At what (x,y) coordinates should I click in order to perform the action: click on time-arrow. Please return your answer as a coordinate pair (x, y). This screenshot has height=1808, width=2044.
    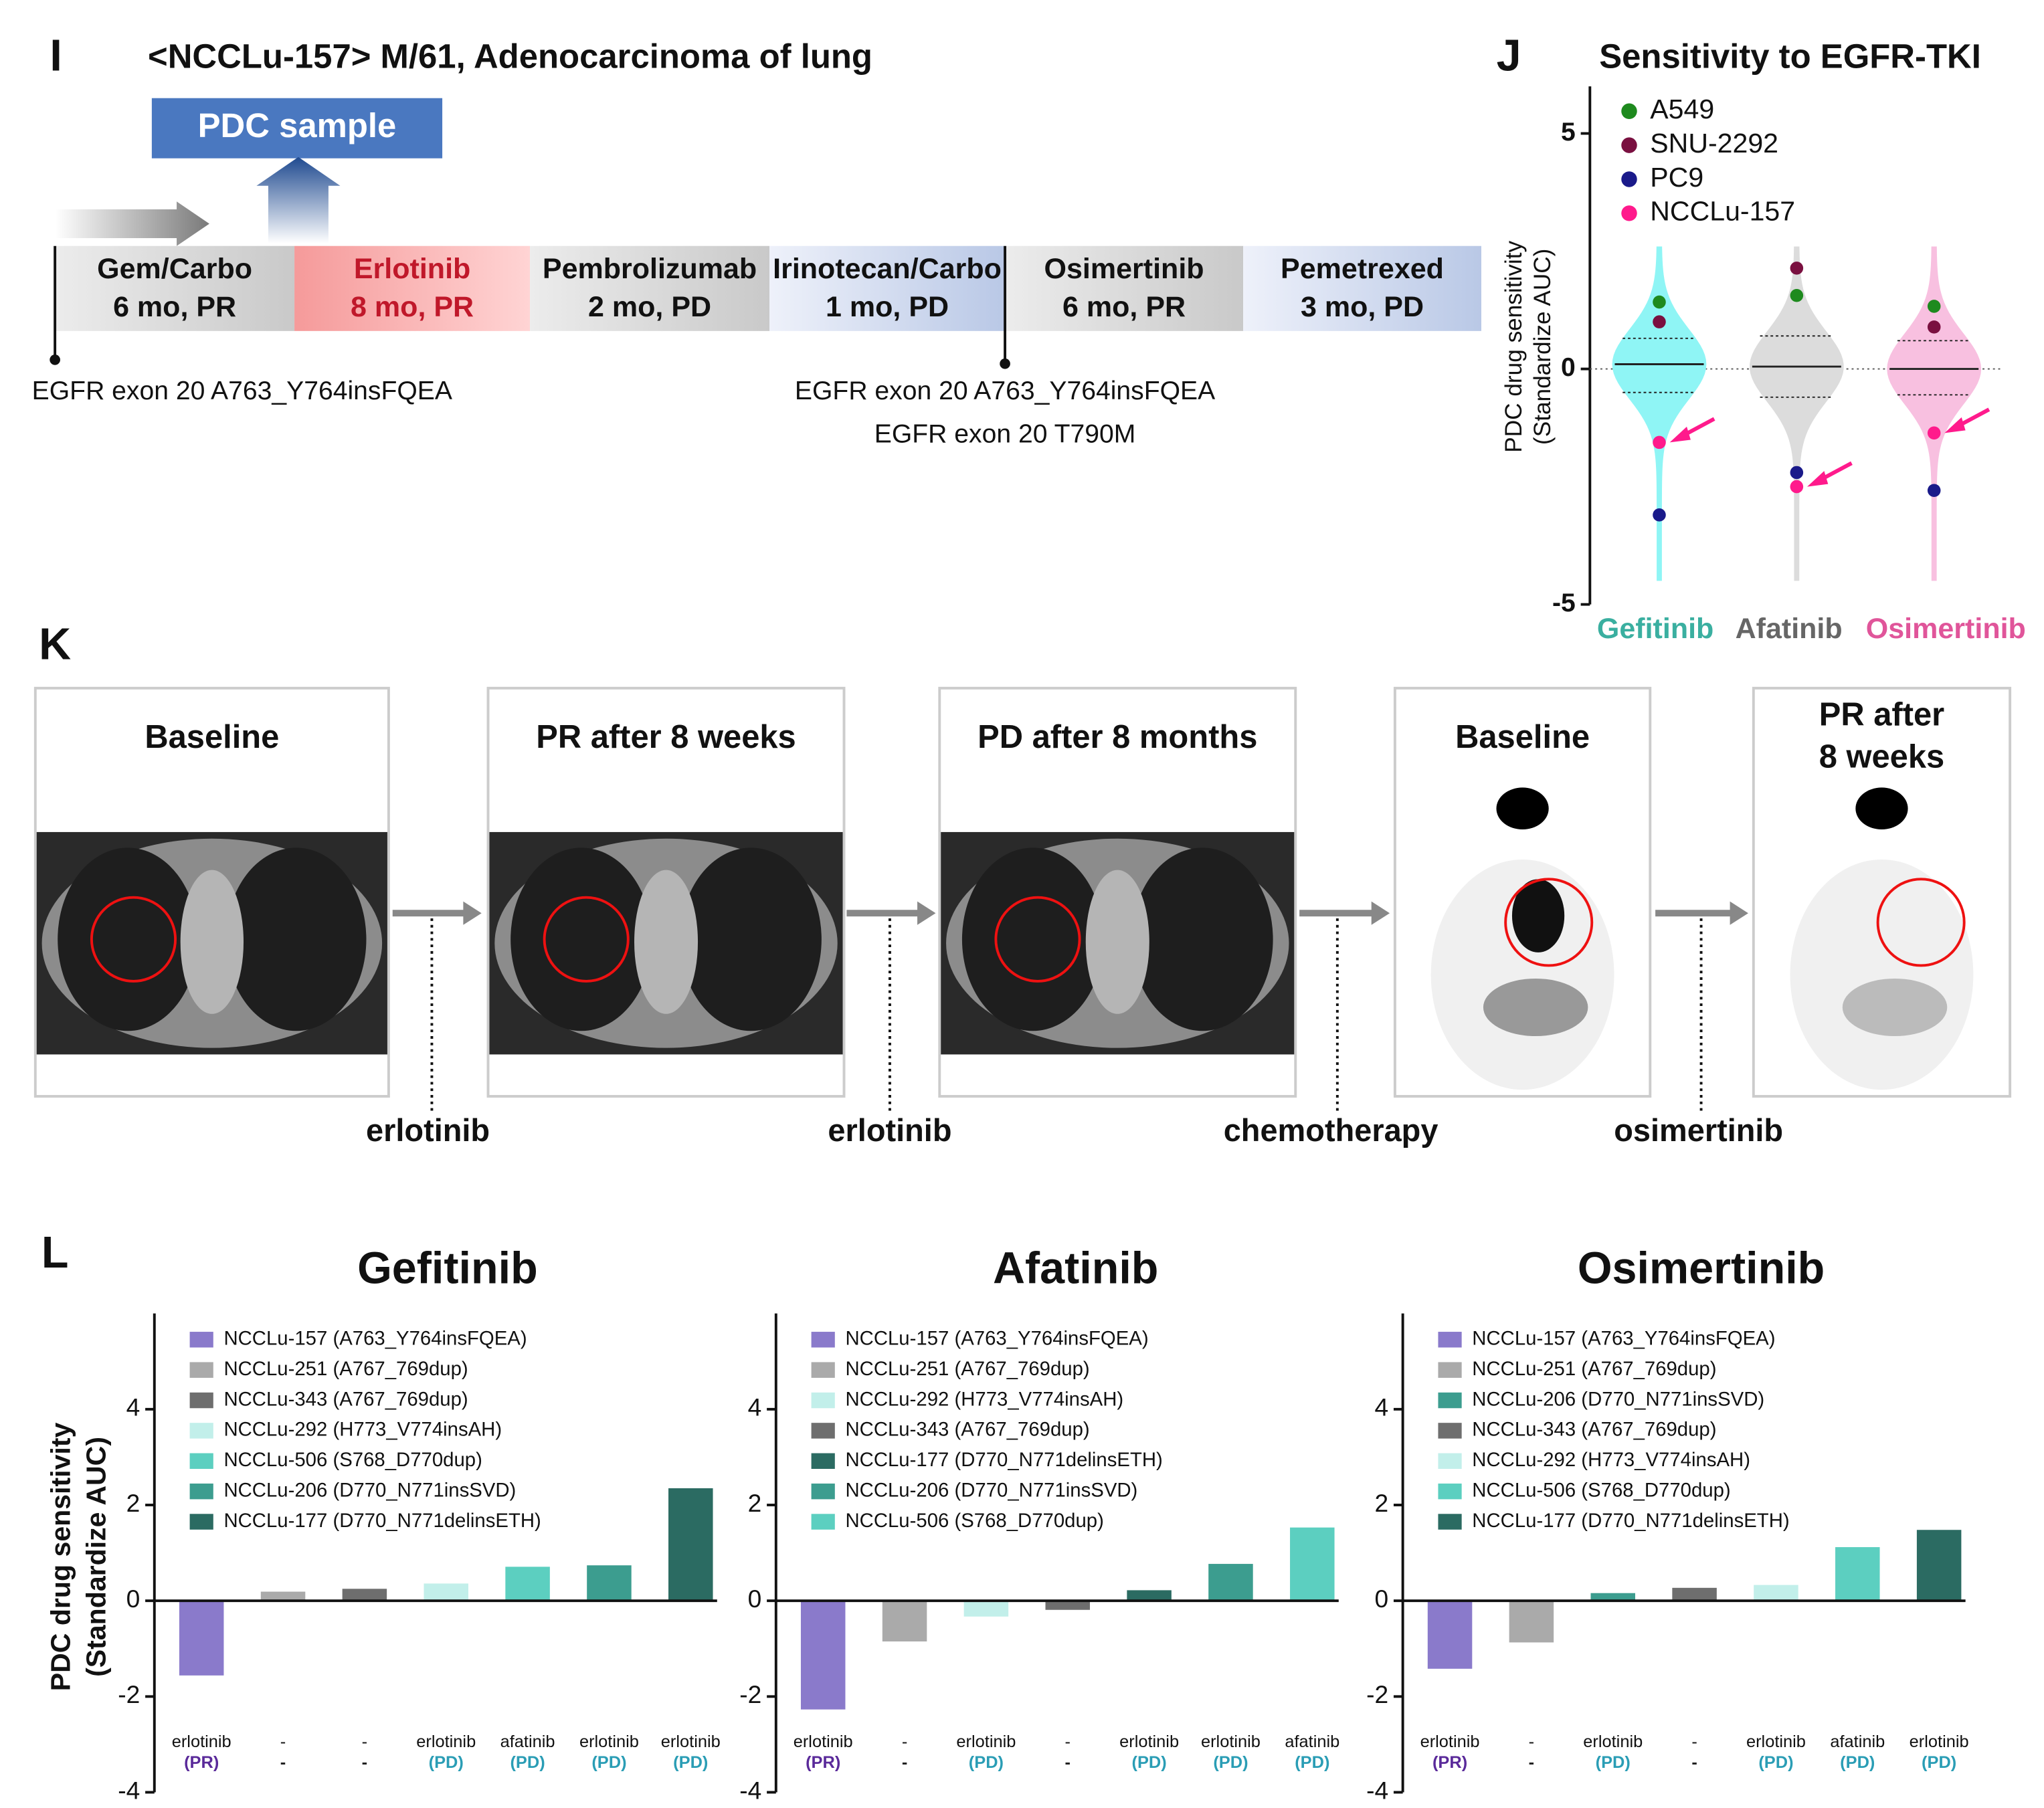
    Looking at the image, I should click on (132, 223).